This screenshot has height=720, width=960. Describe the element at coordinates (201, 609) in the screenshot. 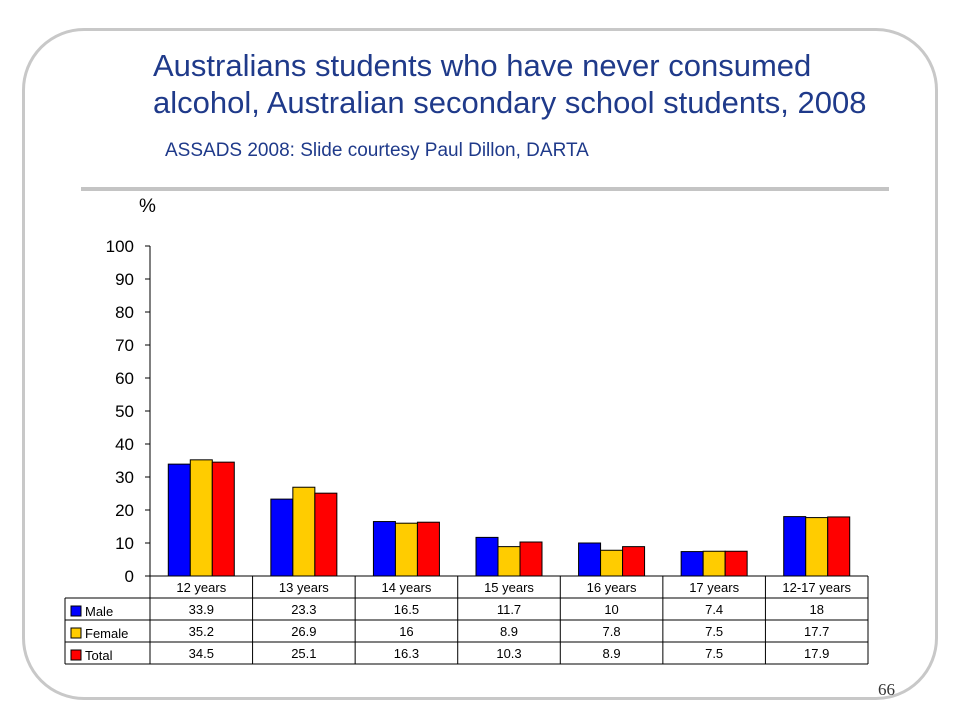

I see `data-label: 33.9` at that location.